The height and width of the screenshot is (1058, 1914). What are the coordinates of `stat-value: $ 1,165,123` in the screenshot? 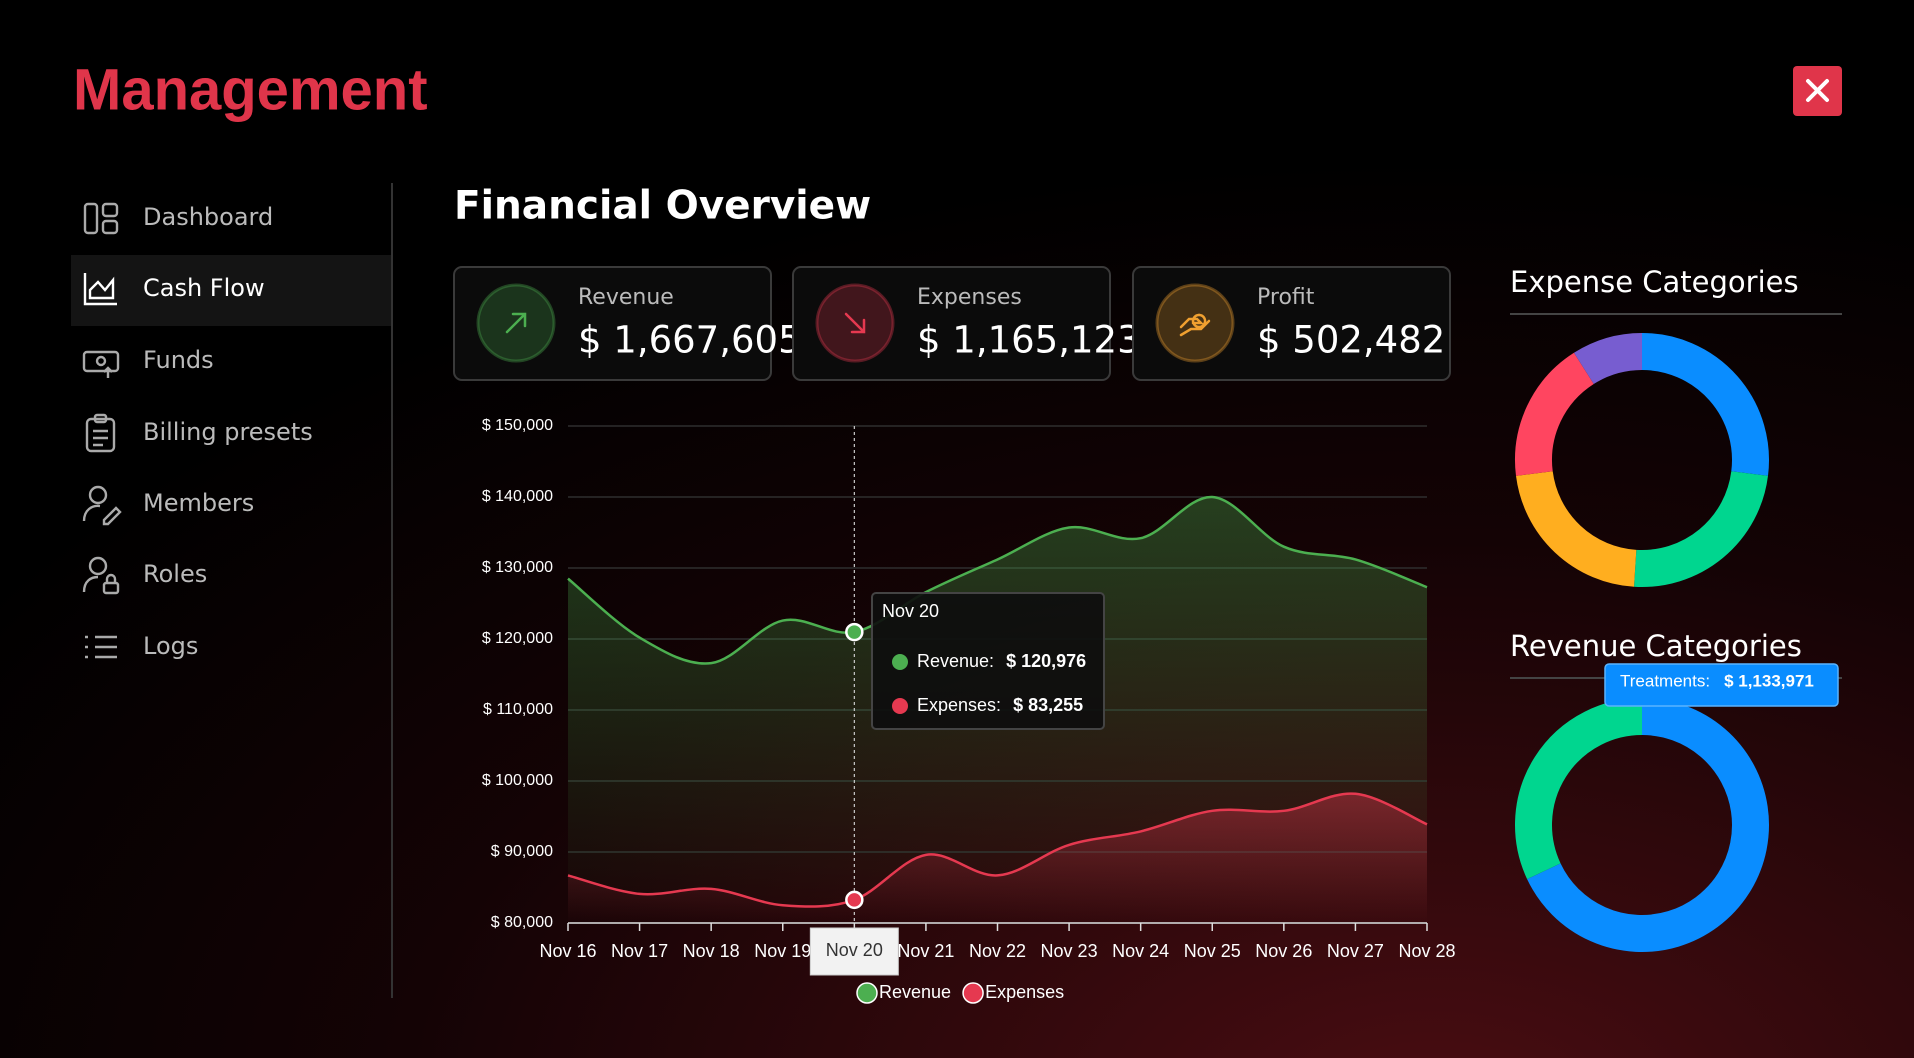 It's located at (1029, 340).